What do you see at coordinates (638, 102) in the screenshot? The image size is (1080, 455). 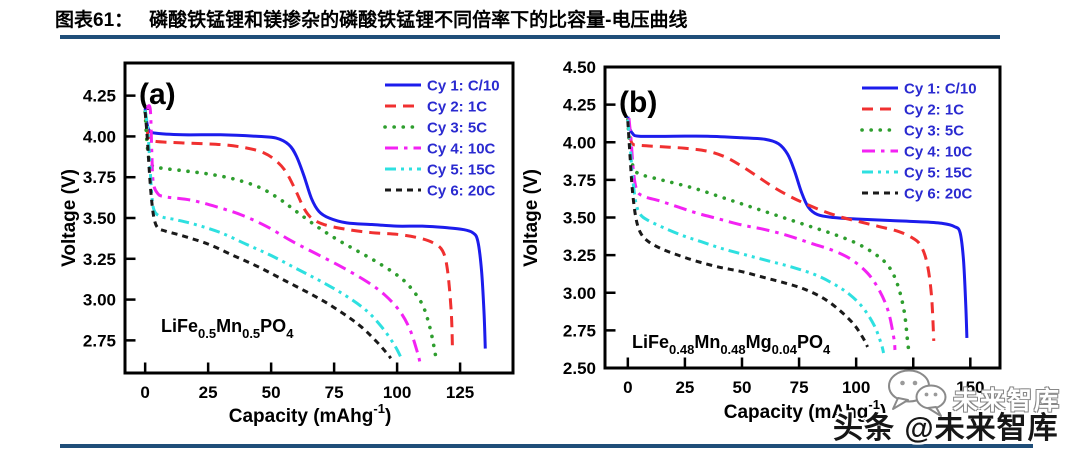 I see `panel-tag: (b)` at bounding box center [638, 102].